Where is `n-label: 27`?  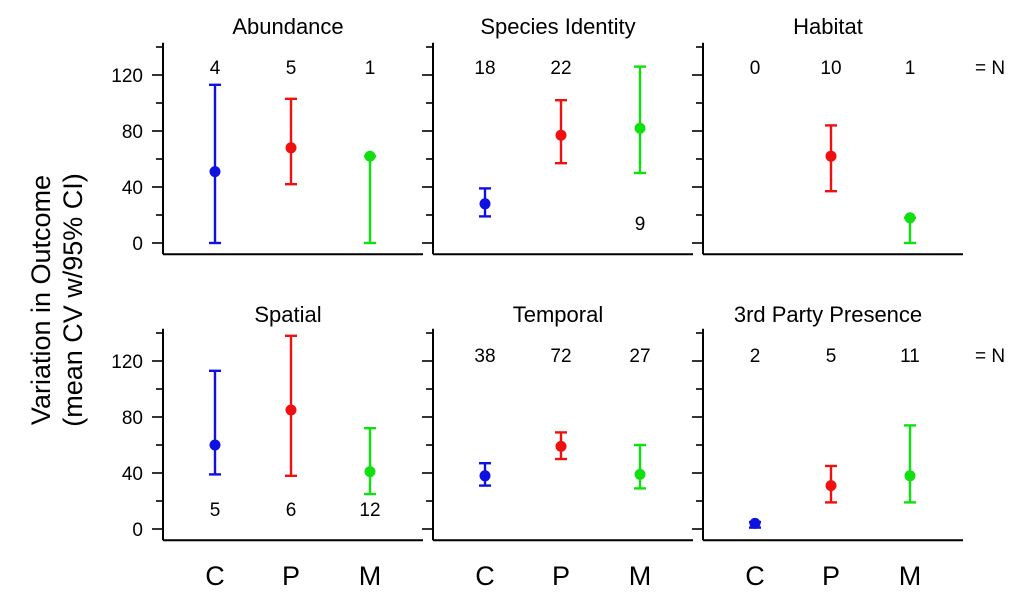 n-label: 27 is located at coordinates (639, 356).